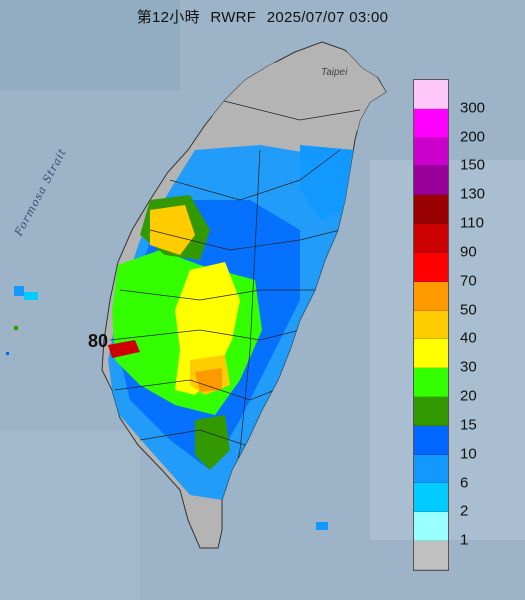 The image size is (525, 600). I want to click on legend-label: 130, so click(473, 194).